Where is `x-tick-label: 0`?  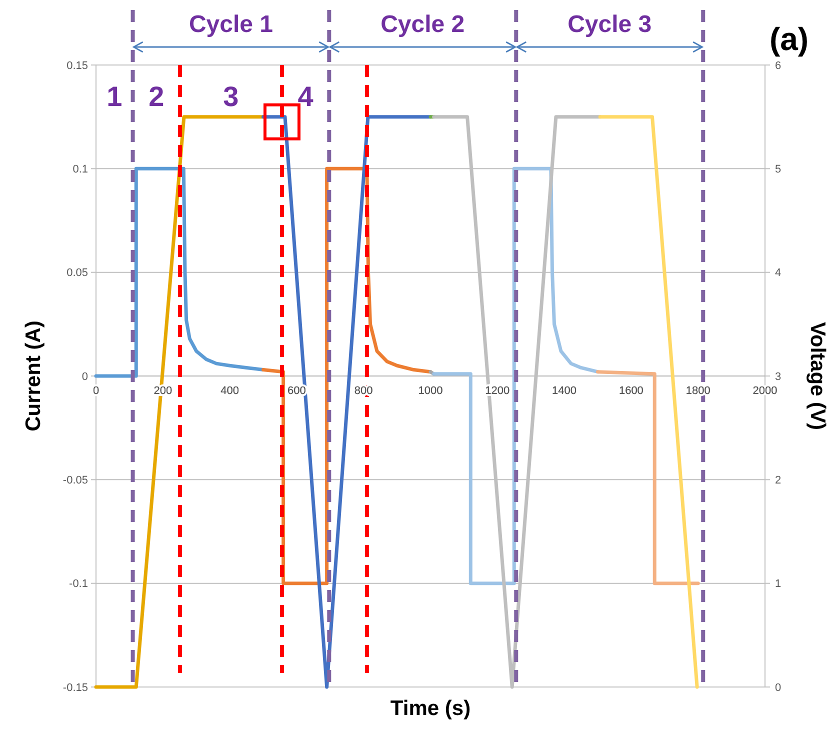
x-tick-label: 0 is located at coordinates (96, 391).